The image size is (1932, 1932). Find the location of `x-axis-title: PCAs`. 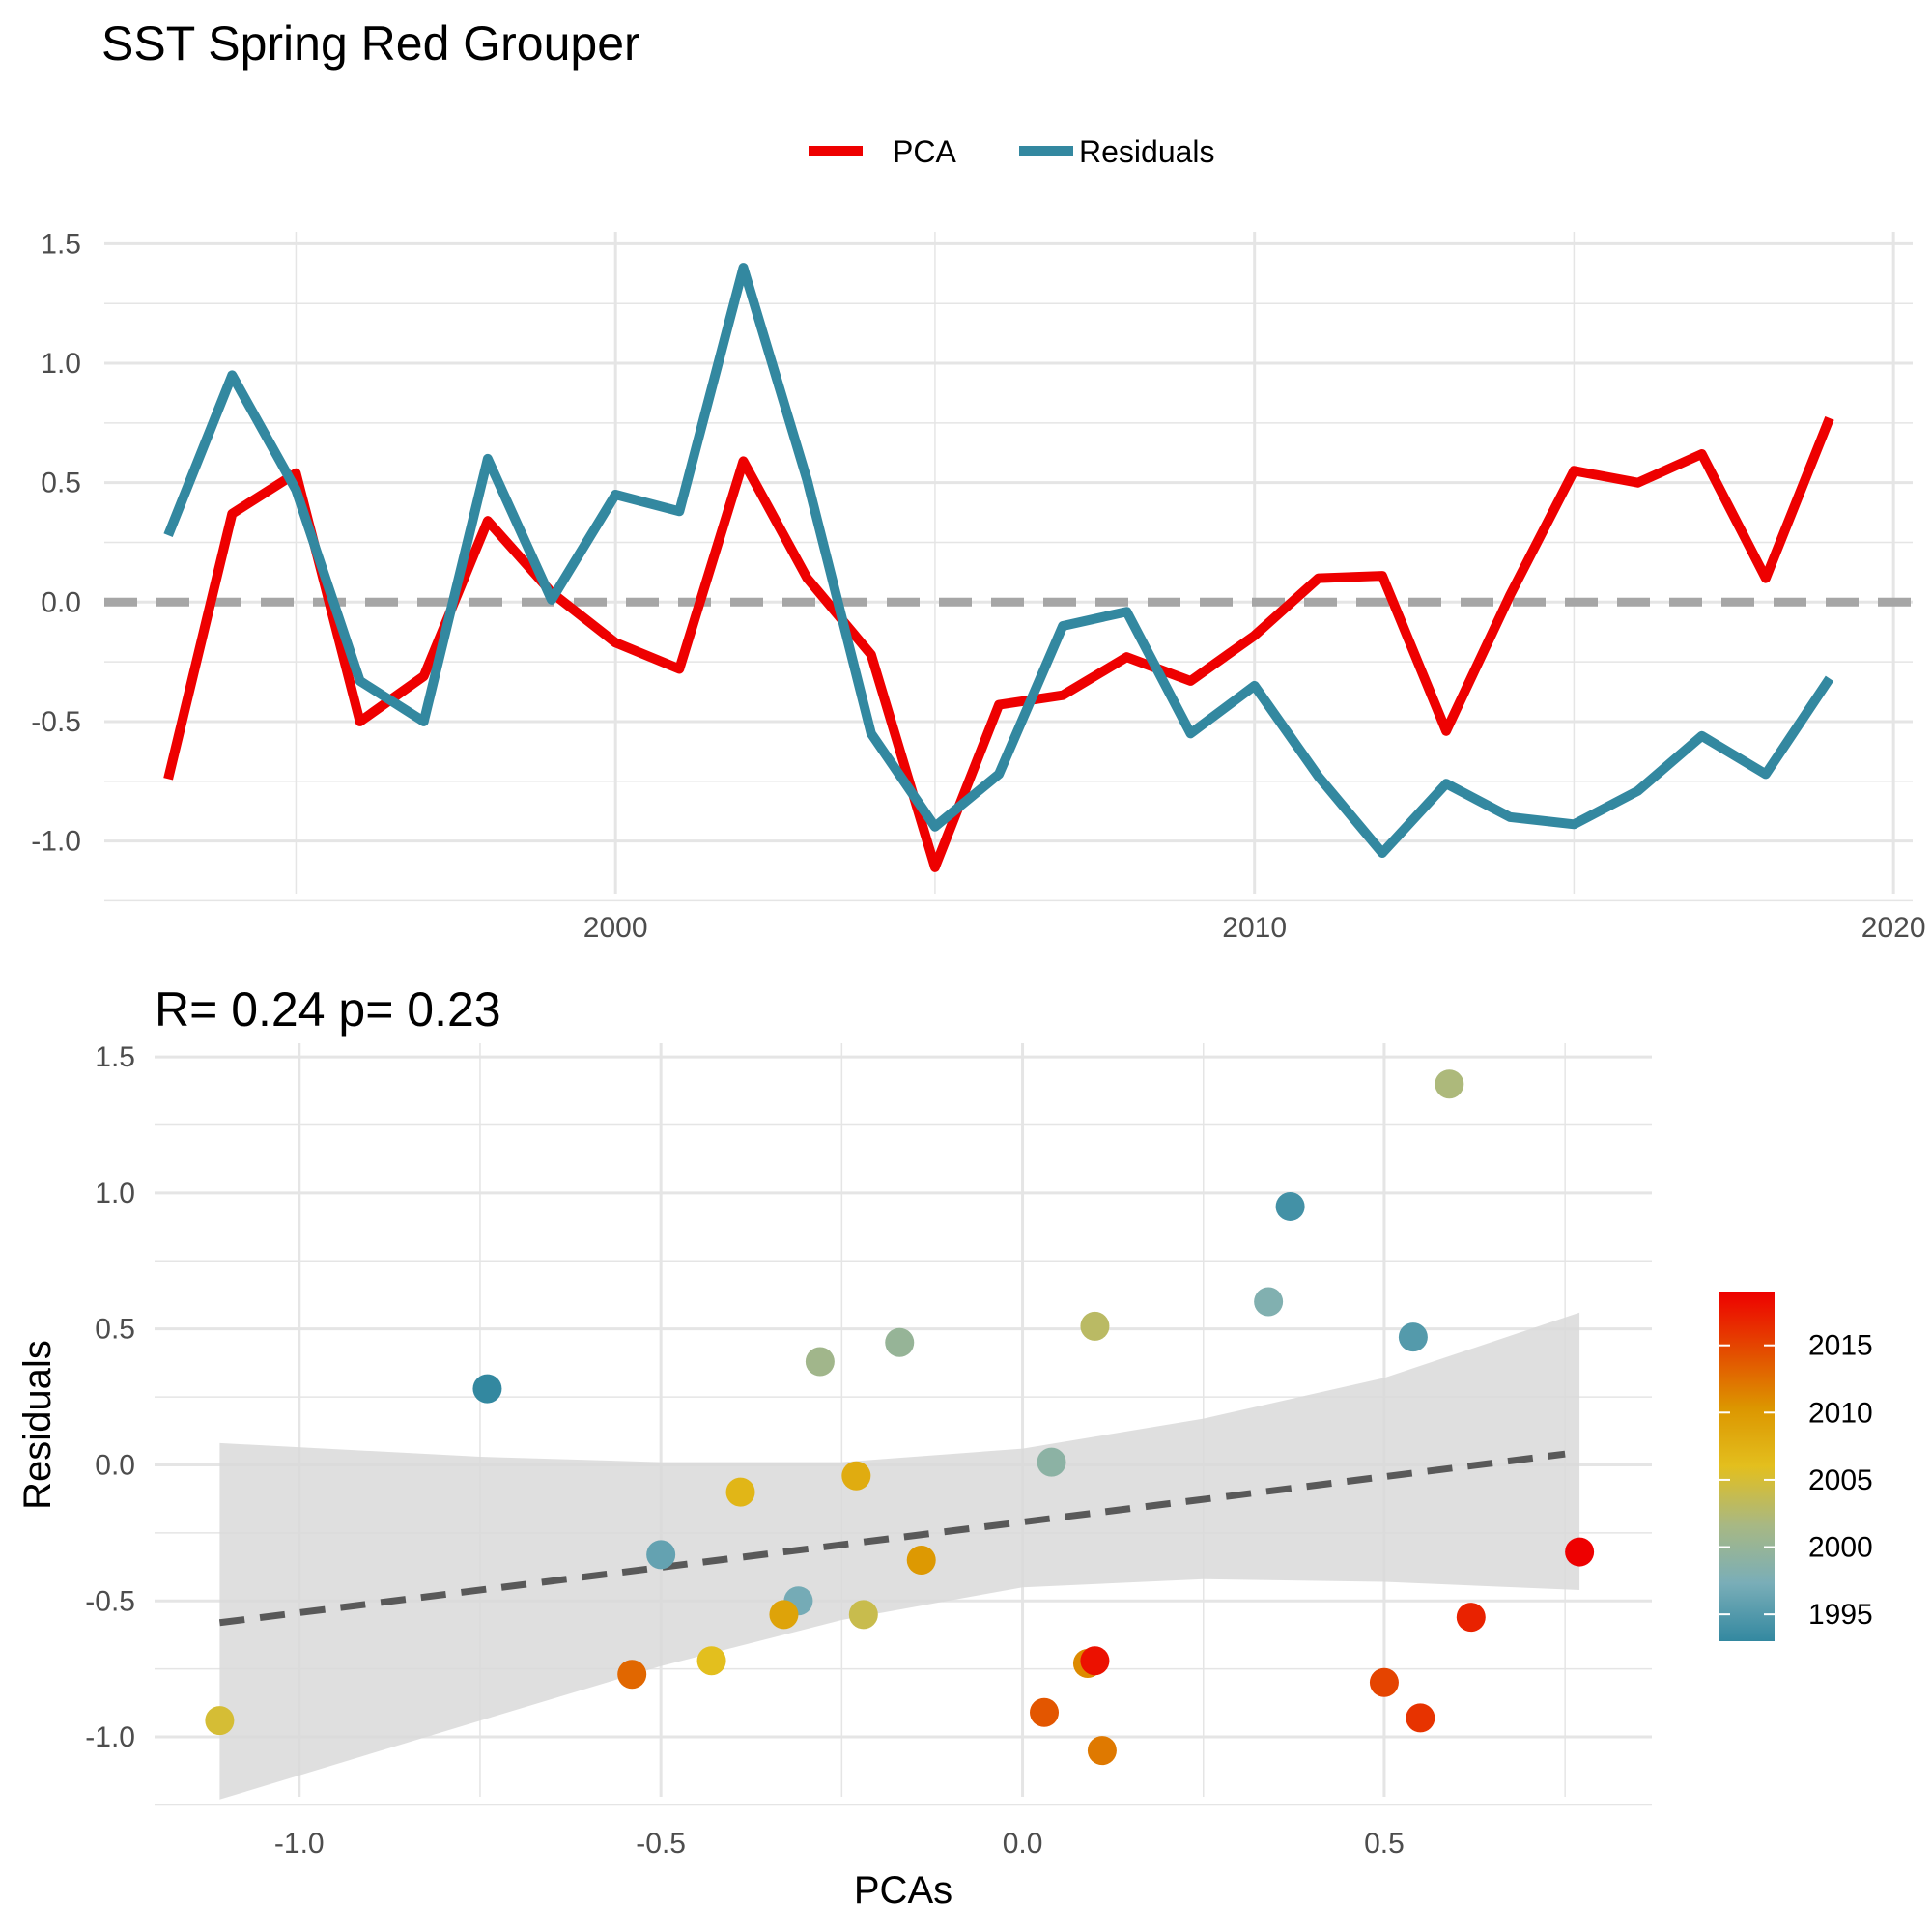

x-axis-title: PCAs is located at coordinates (903, 1890).